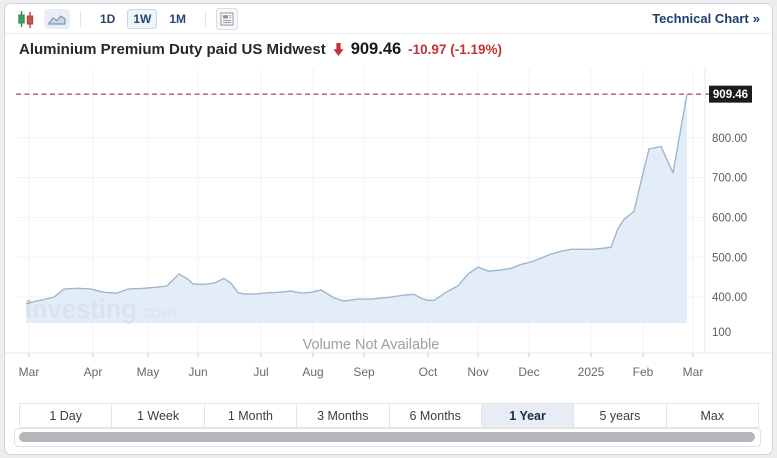  What do you see at coordinates (619, 415) in the screenshot?
I see `range-5-years: 5 years` at bounding box center [619, 415].